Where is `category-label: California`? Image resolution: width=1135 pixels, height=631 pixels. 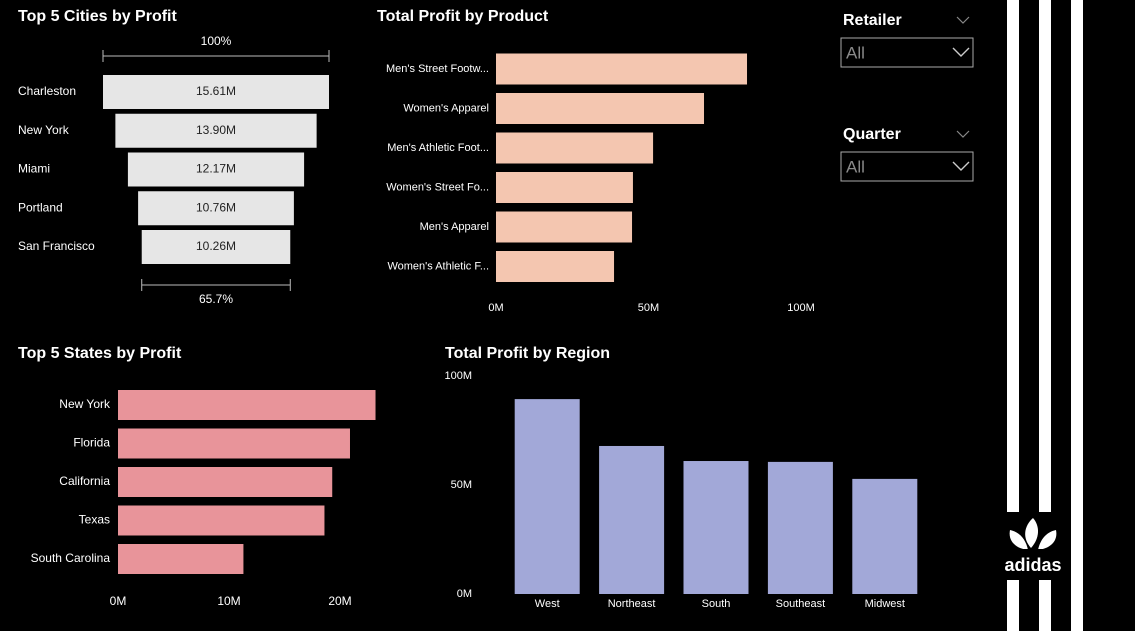
category-label: California is located at coordinates (84, 481).